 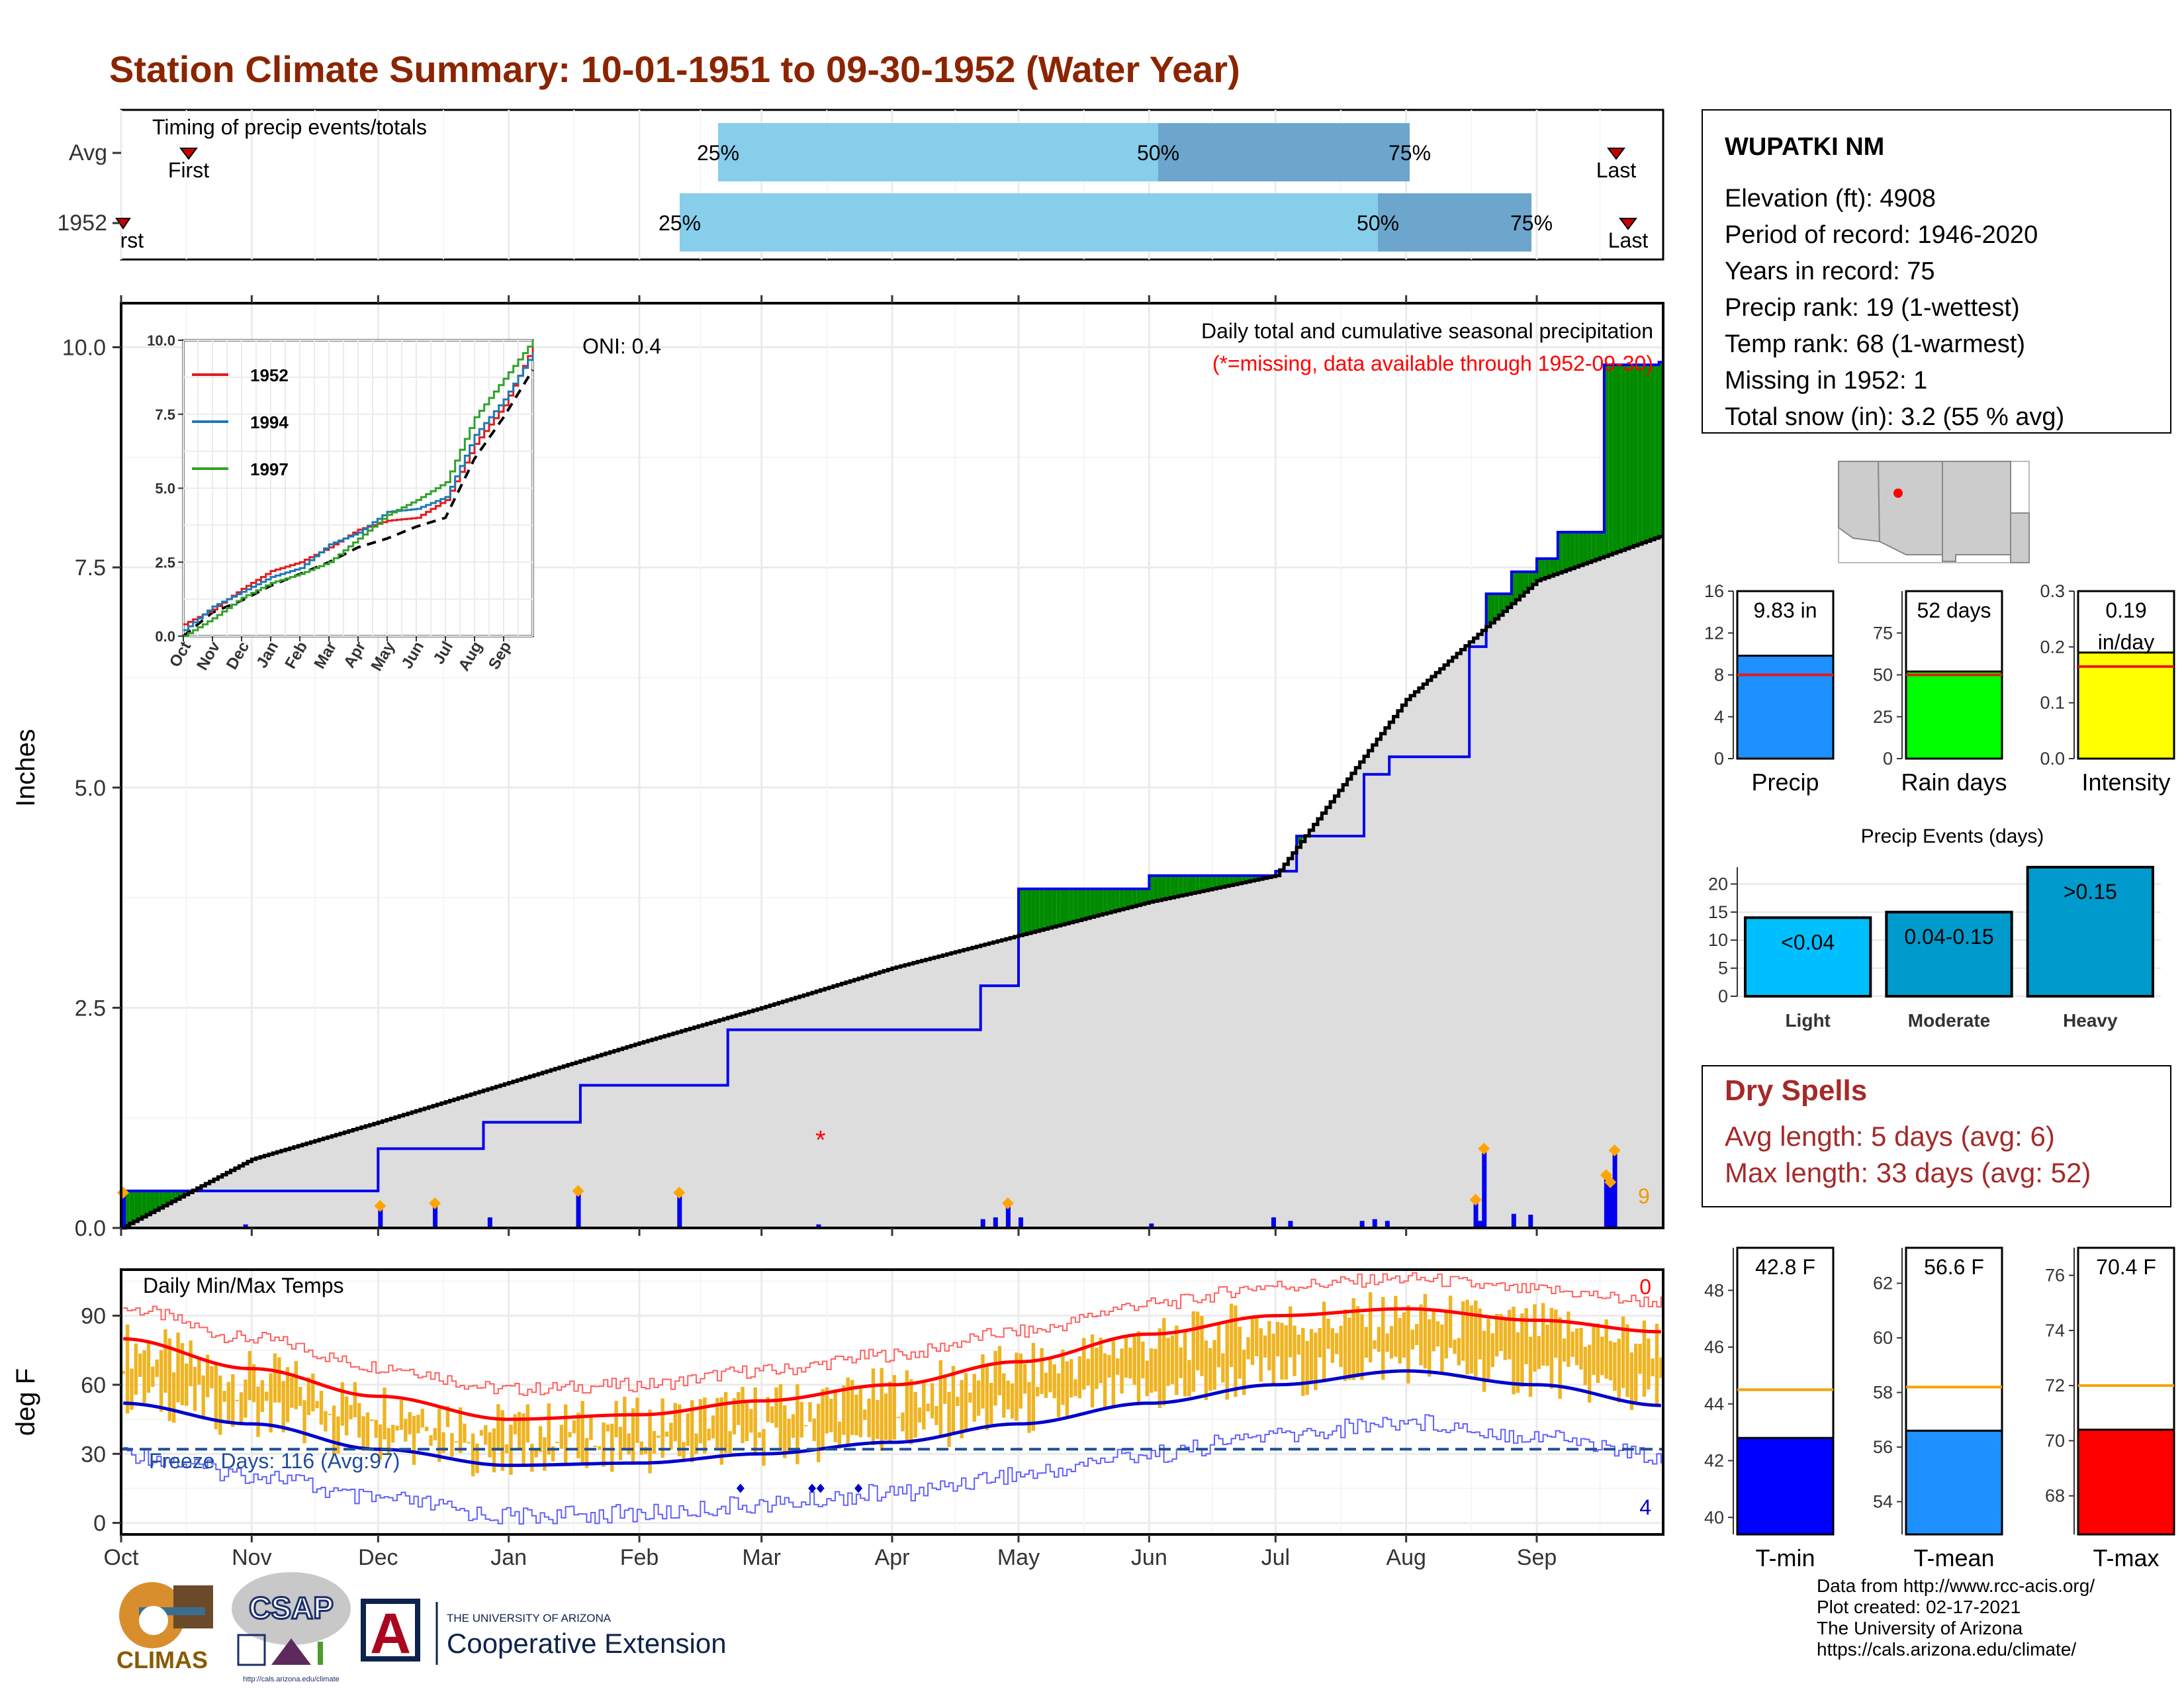 What do you see at coordinates (1785, 610) in the screenshot?
I see `mini-value-label: 9.83 in` at bounding box center [1785, 610].